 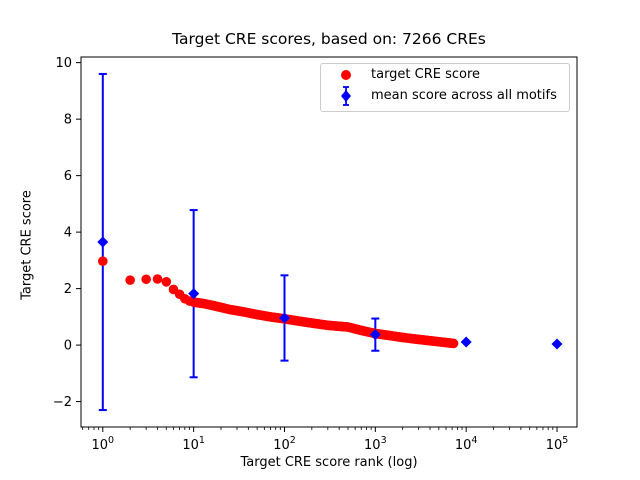 What do you see at coordinates (63, 63) in the screenshot?
I see `y-tick-label: 10` at bounding box center [63, 63].